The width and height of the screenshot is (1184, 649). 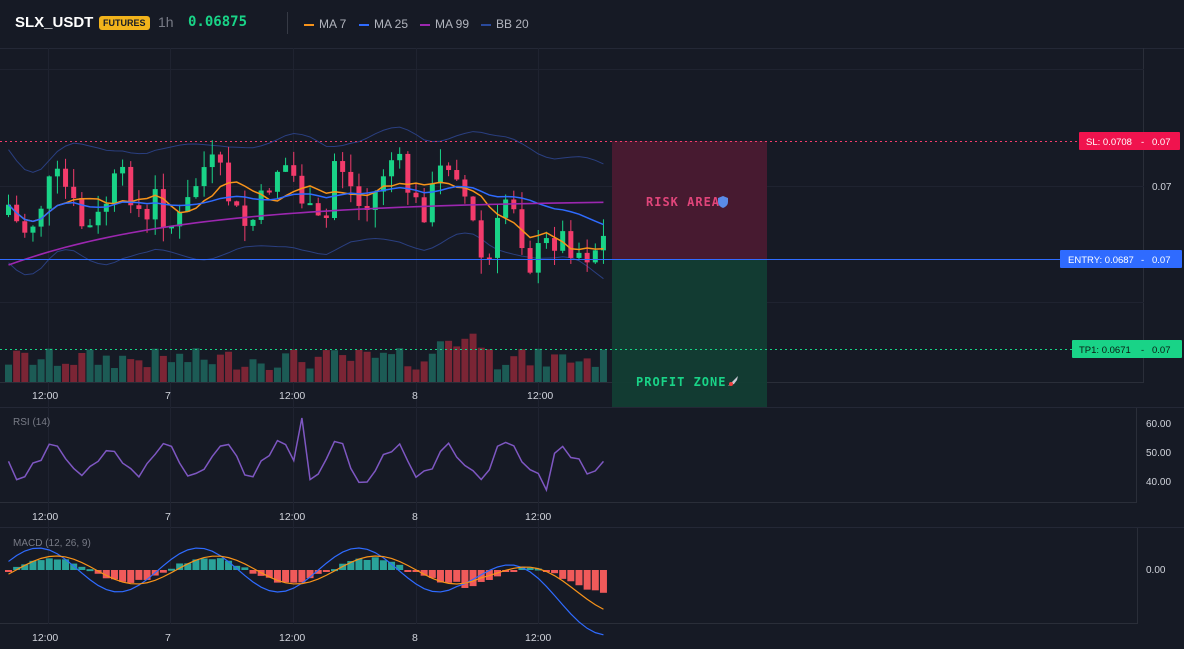 What do you see at coordinates (681, 382) in the screenshot?
I see `profit-zone-label: PROFIT ZONE` at bounding box center [681, 382].